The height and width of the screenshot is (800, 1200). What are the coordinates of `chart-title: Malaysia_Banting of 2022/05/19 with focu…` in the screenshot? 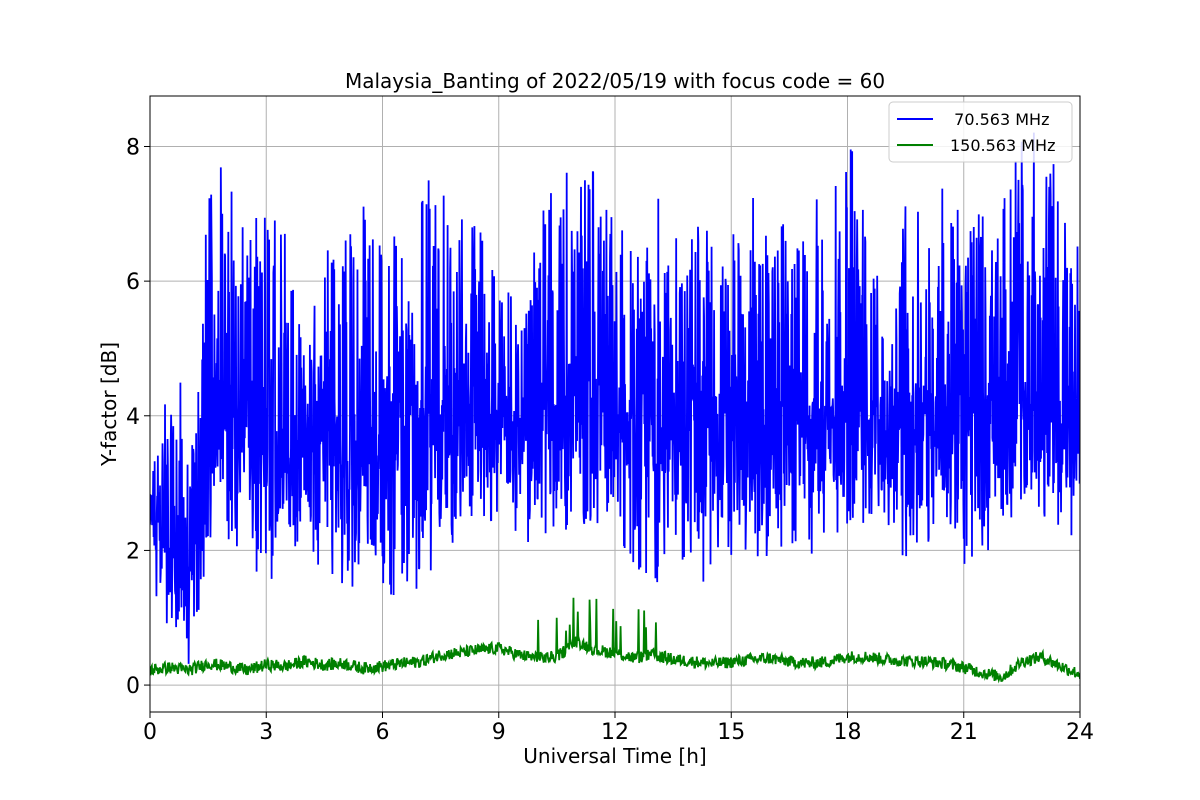 It's located at (615, 81).